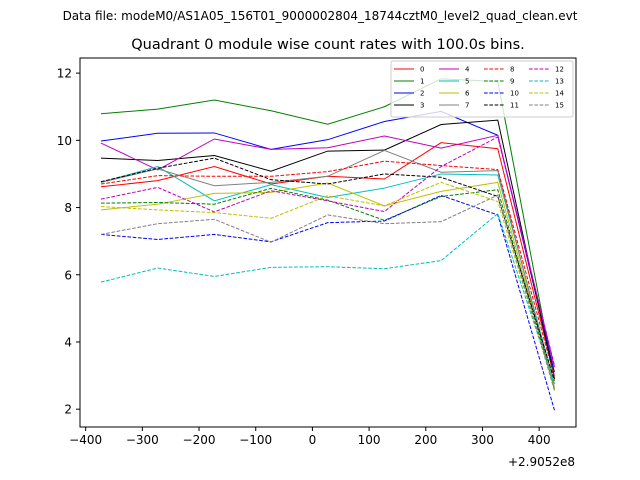  Describe the element at coordinates (422, 106) in the screenshot. I see `legend-label-3: 3` at that location.